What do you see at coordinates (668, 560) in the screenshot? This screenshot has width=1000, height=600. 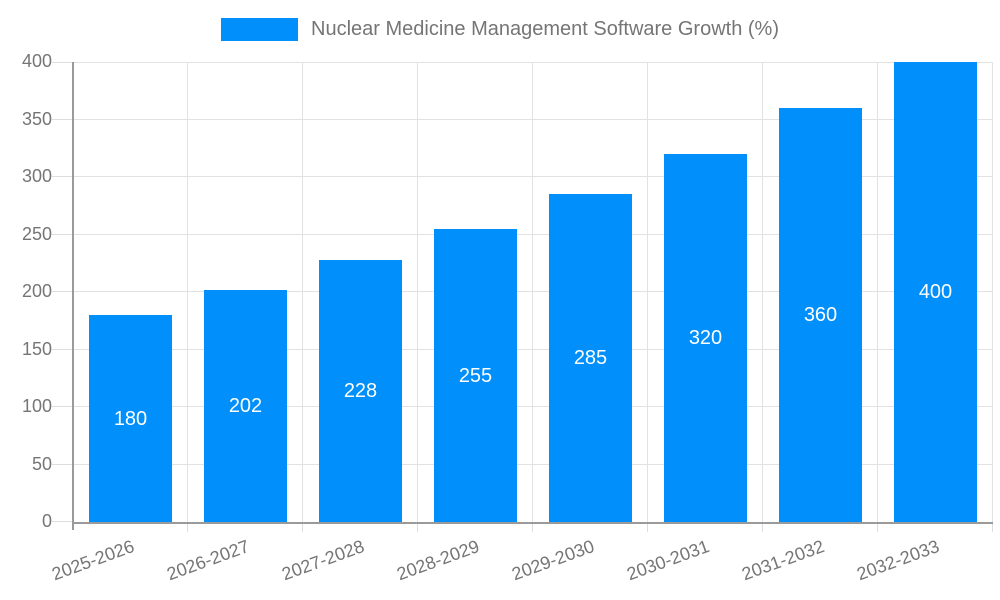 I see `x-axis-tick-label: 2030-2031` at bounding box center [668, 560].